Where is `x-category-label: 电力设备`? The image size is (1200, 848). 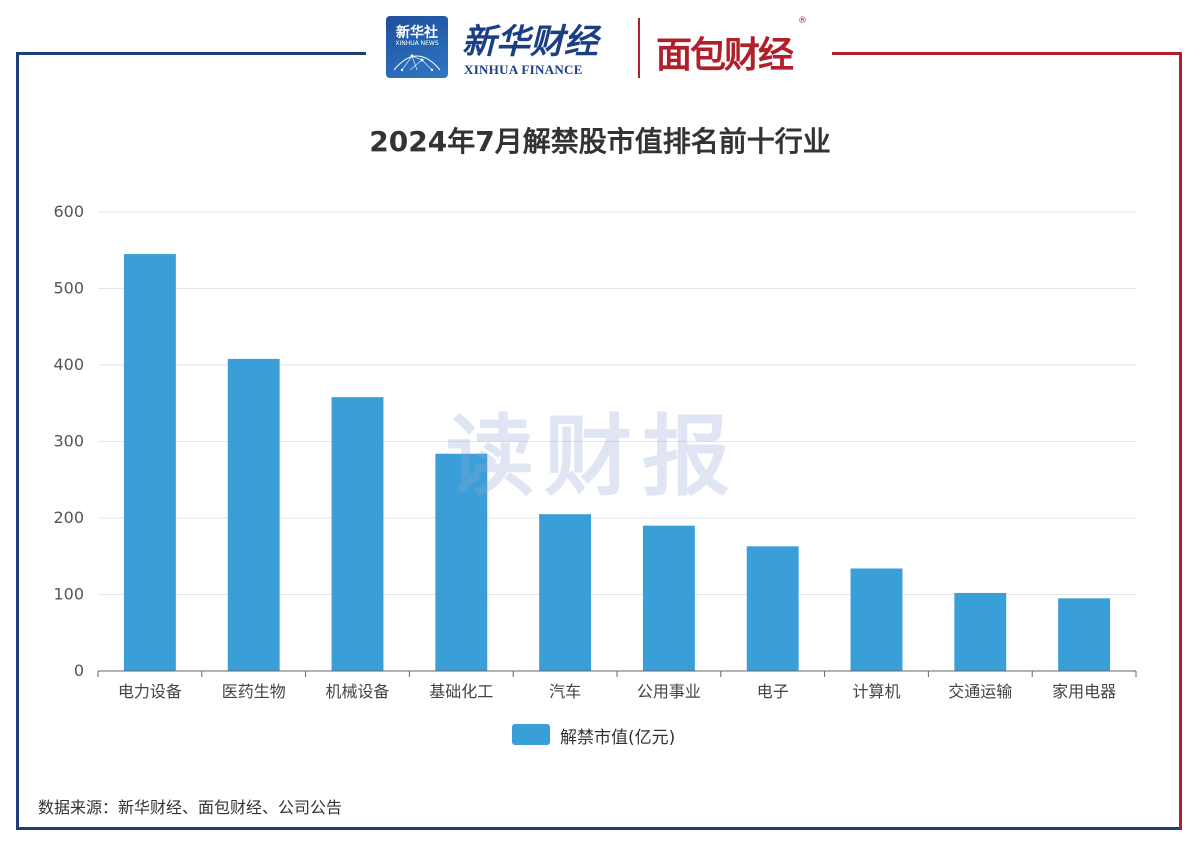
x-category-label: 电力设备 is located at coordinates (150, 691).